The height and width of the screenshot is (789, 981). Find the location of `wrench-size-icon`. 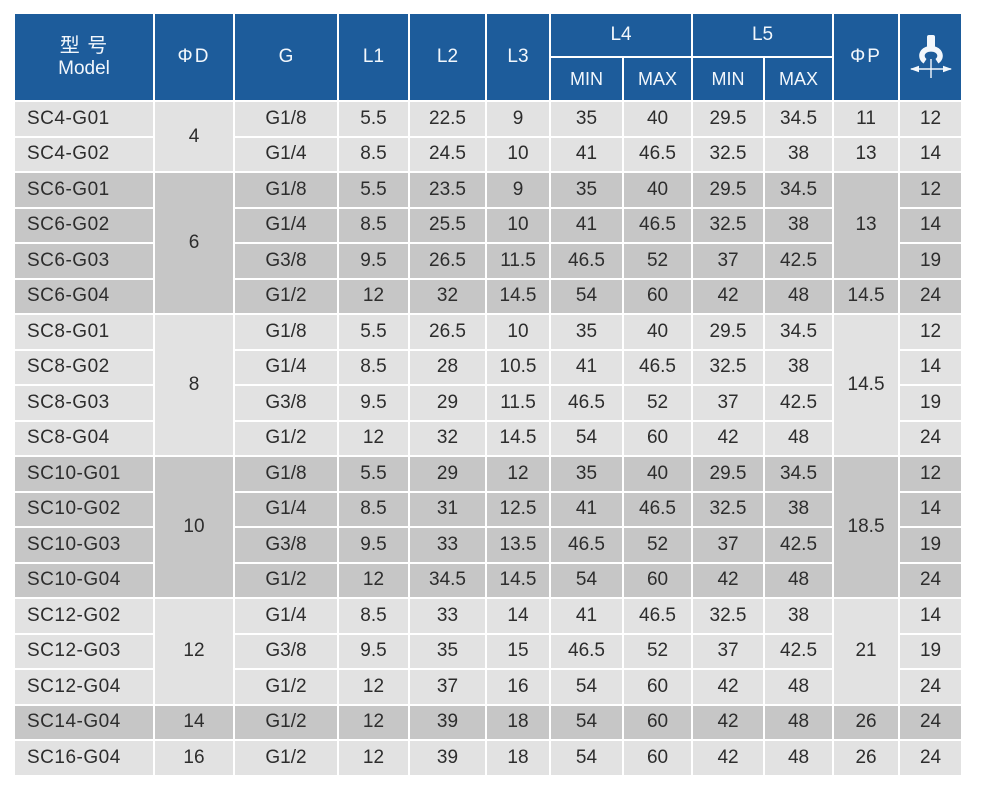

wrench-size-icon is located at coordinates (930, 56).